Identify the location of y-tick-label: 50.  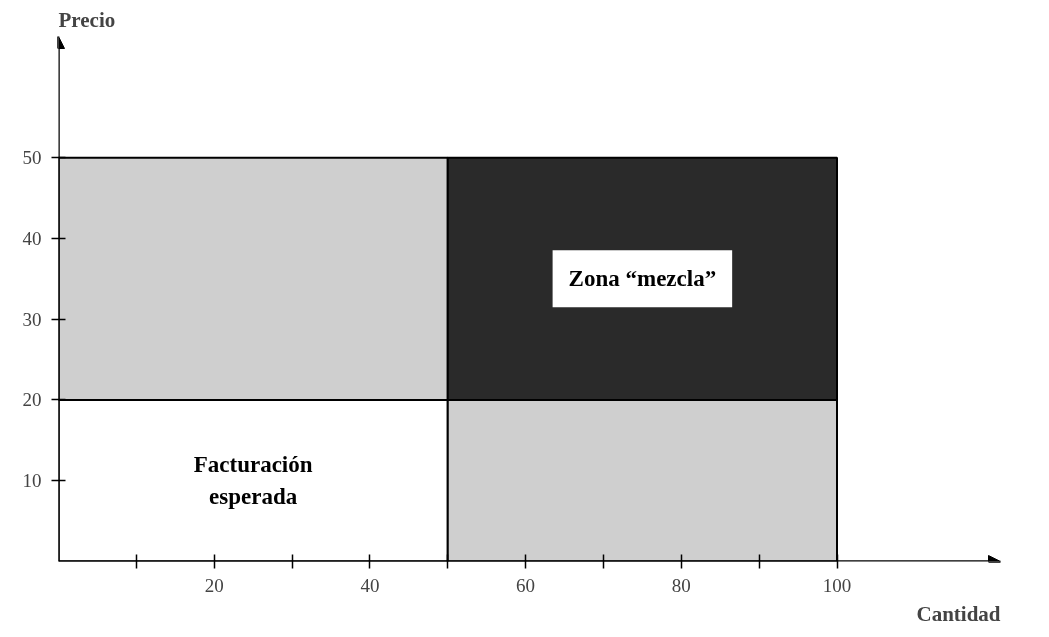
(32, 158).